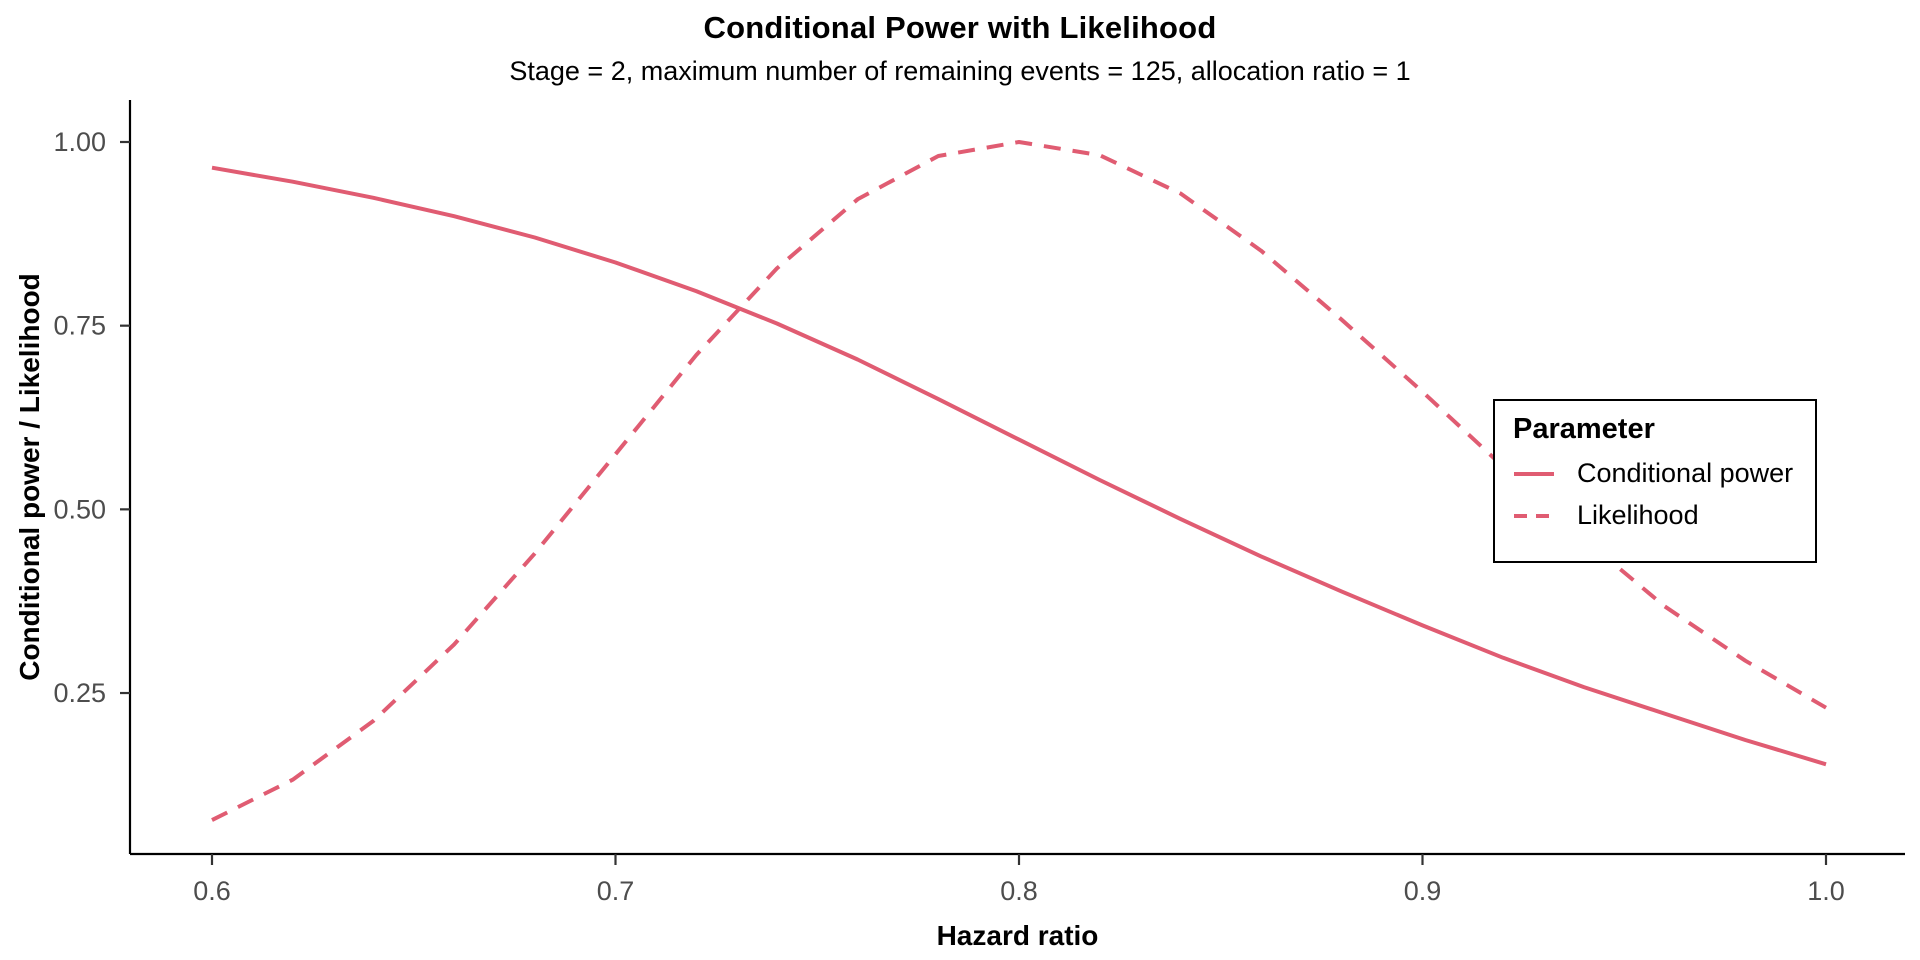  What do you see at coordinates (960, 27) in the screenshot?
I see `chart-title: Conditional Power with Likelihood` at bounding box center [960, 27].